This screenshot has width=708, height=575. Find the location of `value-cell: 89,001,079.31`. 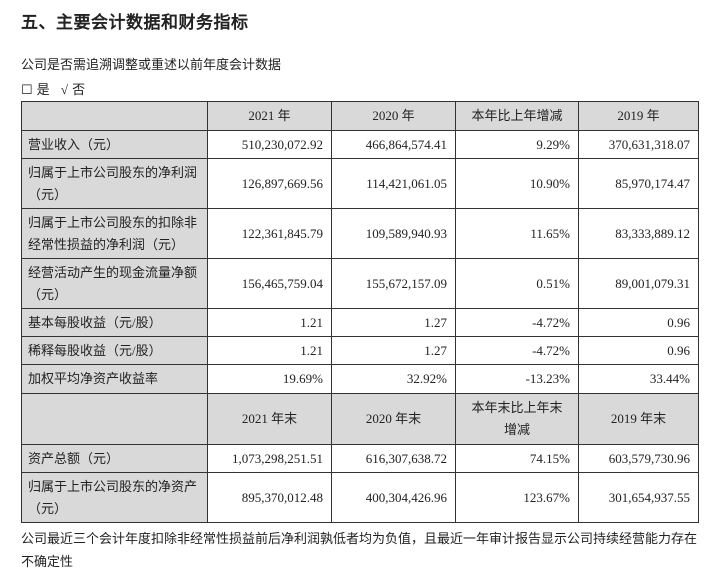

value-cell: 89,001,079.31 is located at coordinates (638, 283).